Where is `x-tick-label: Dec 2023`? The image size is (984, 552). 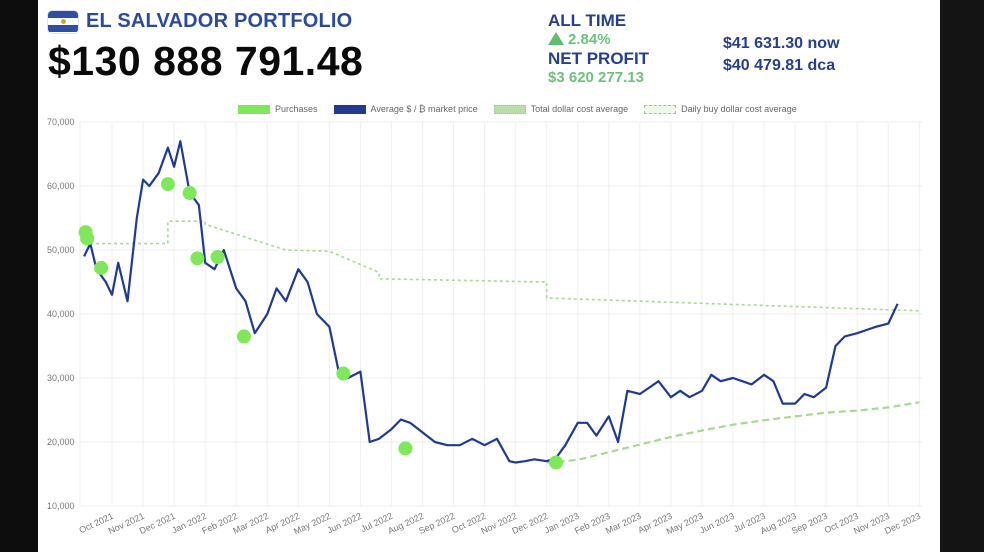 x-tick-label: Dec 2023 is located at coordinates (902, 523).